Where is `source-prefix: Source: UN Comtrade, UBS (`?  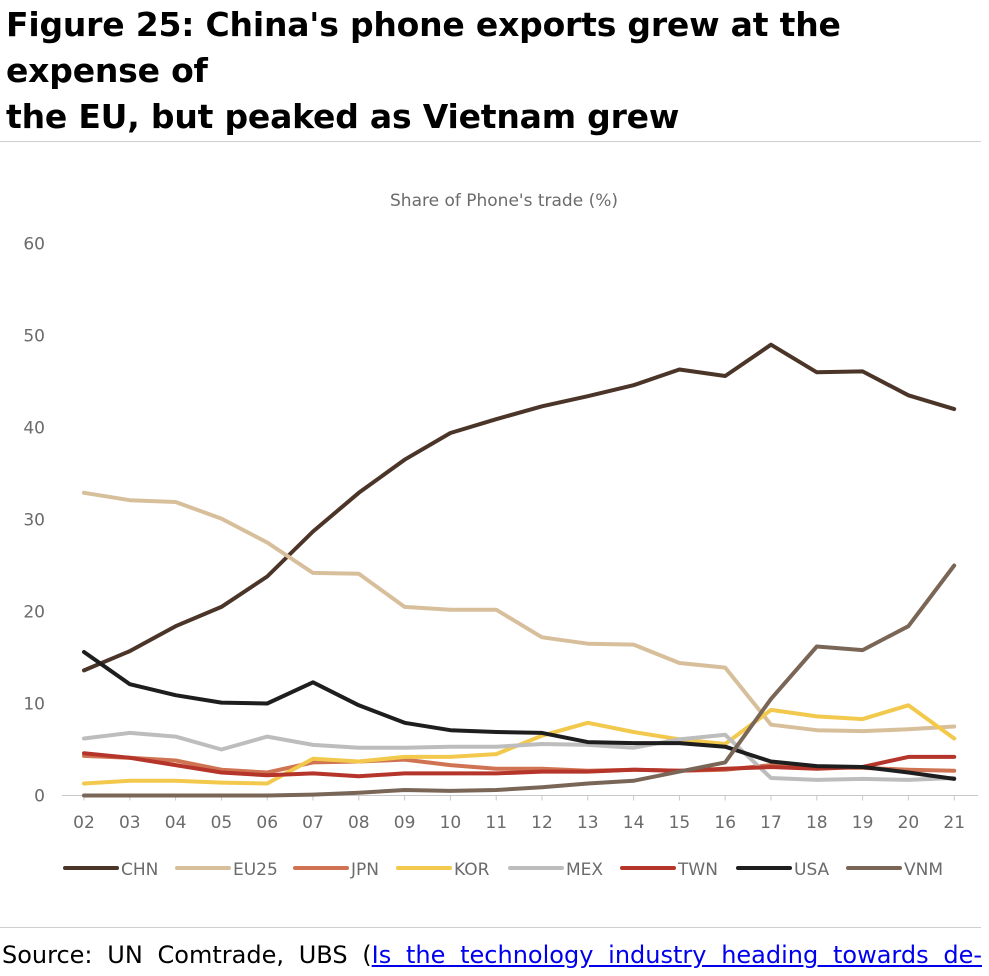
source-prefix: Source: UN Comtrade, UBS ( is located at coordinates (187, 955).